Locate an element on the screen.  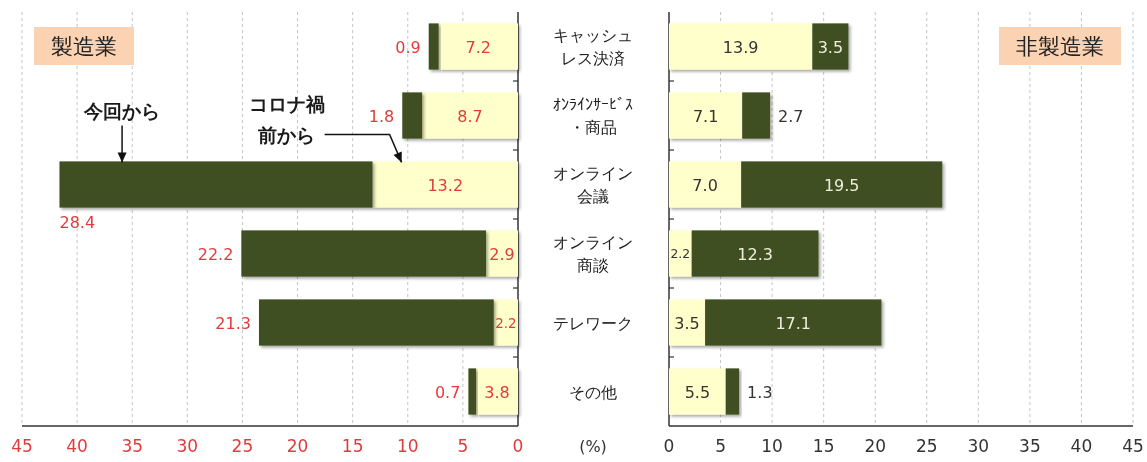
data-label: 5.5 is located at coordinates (697, 391).